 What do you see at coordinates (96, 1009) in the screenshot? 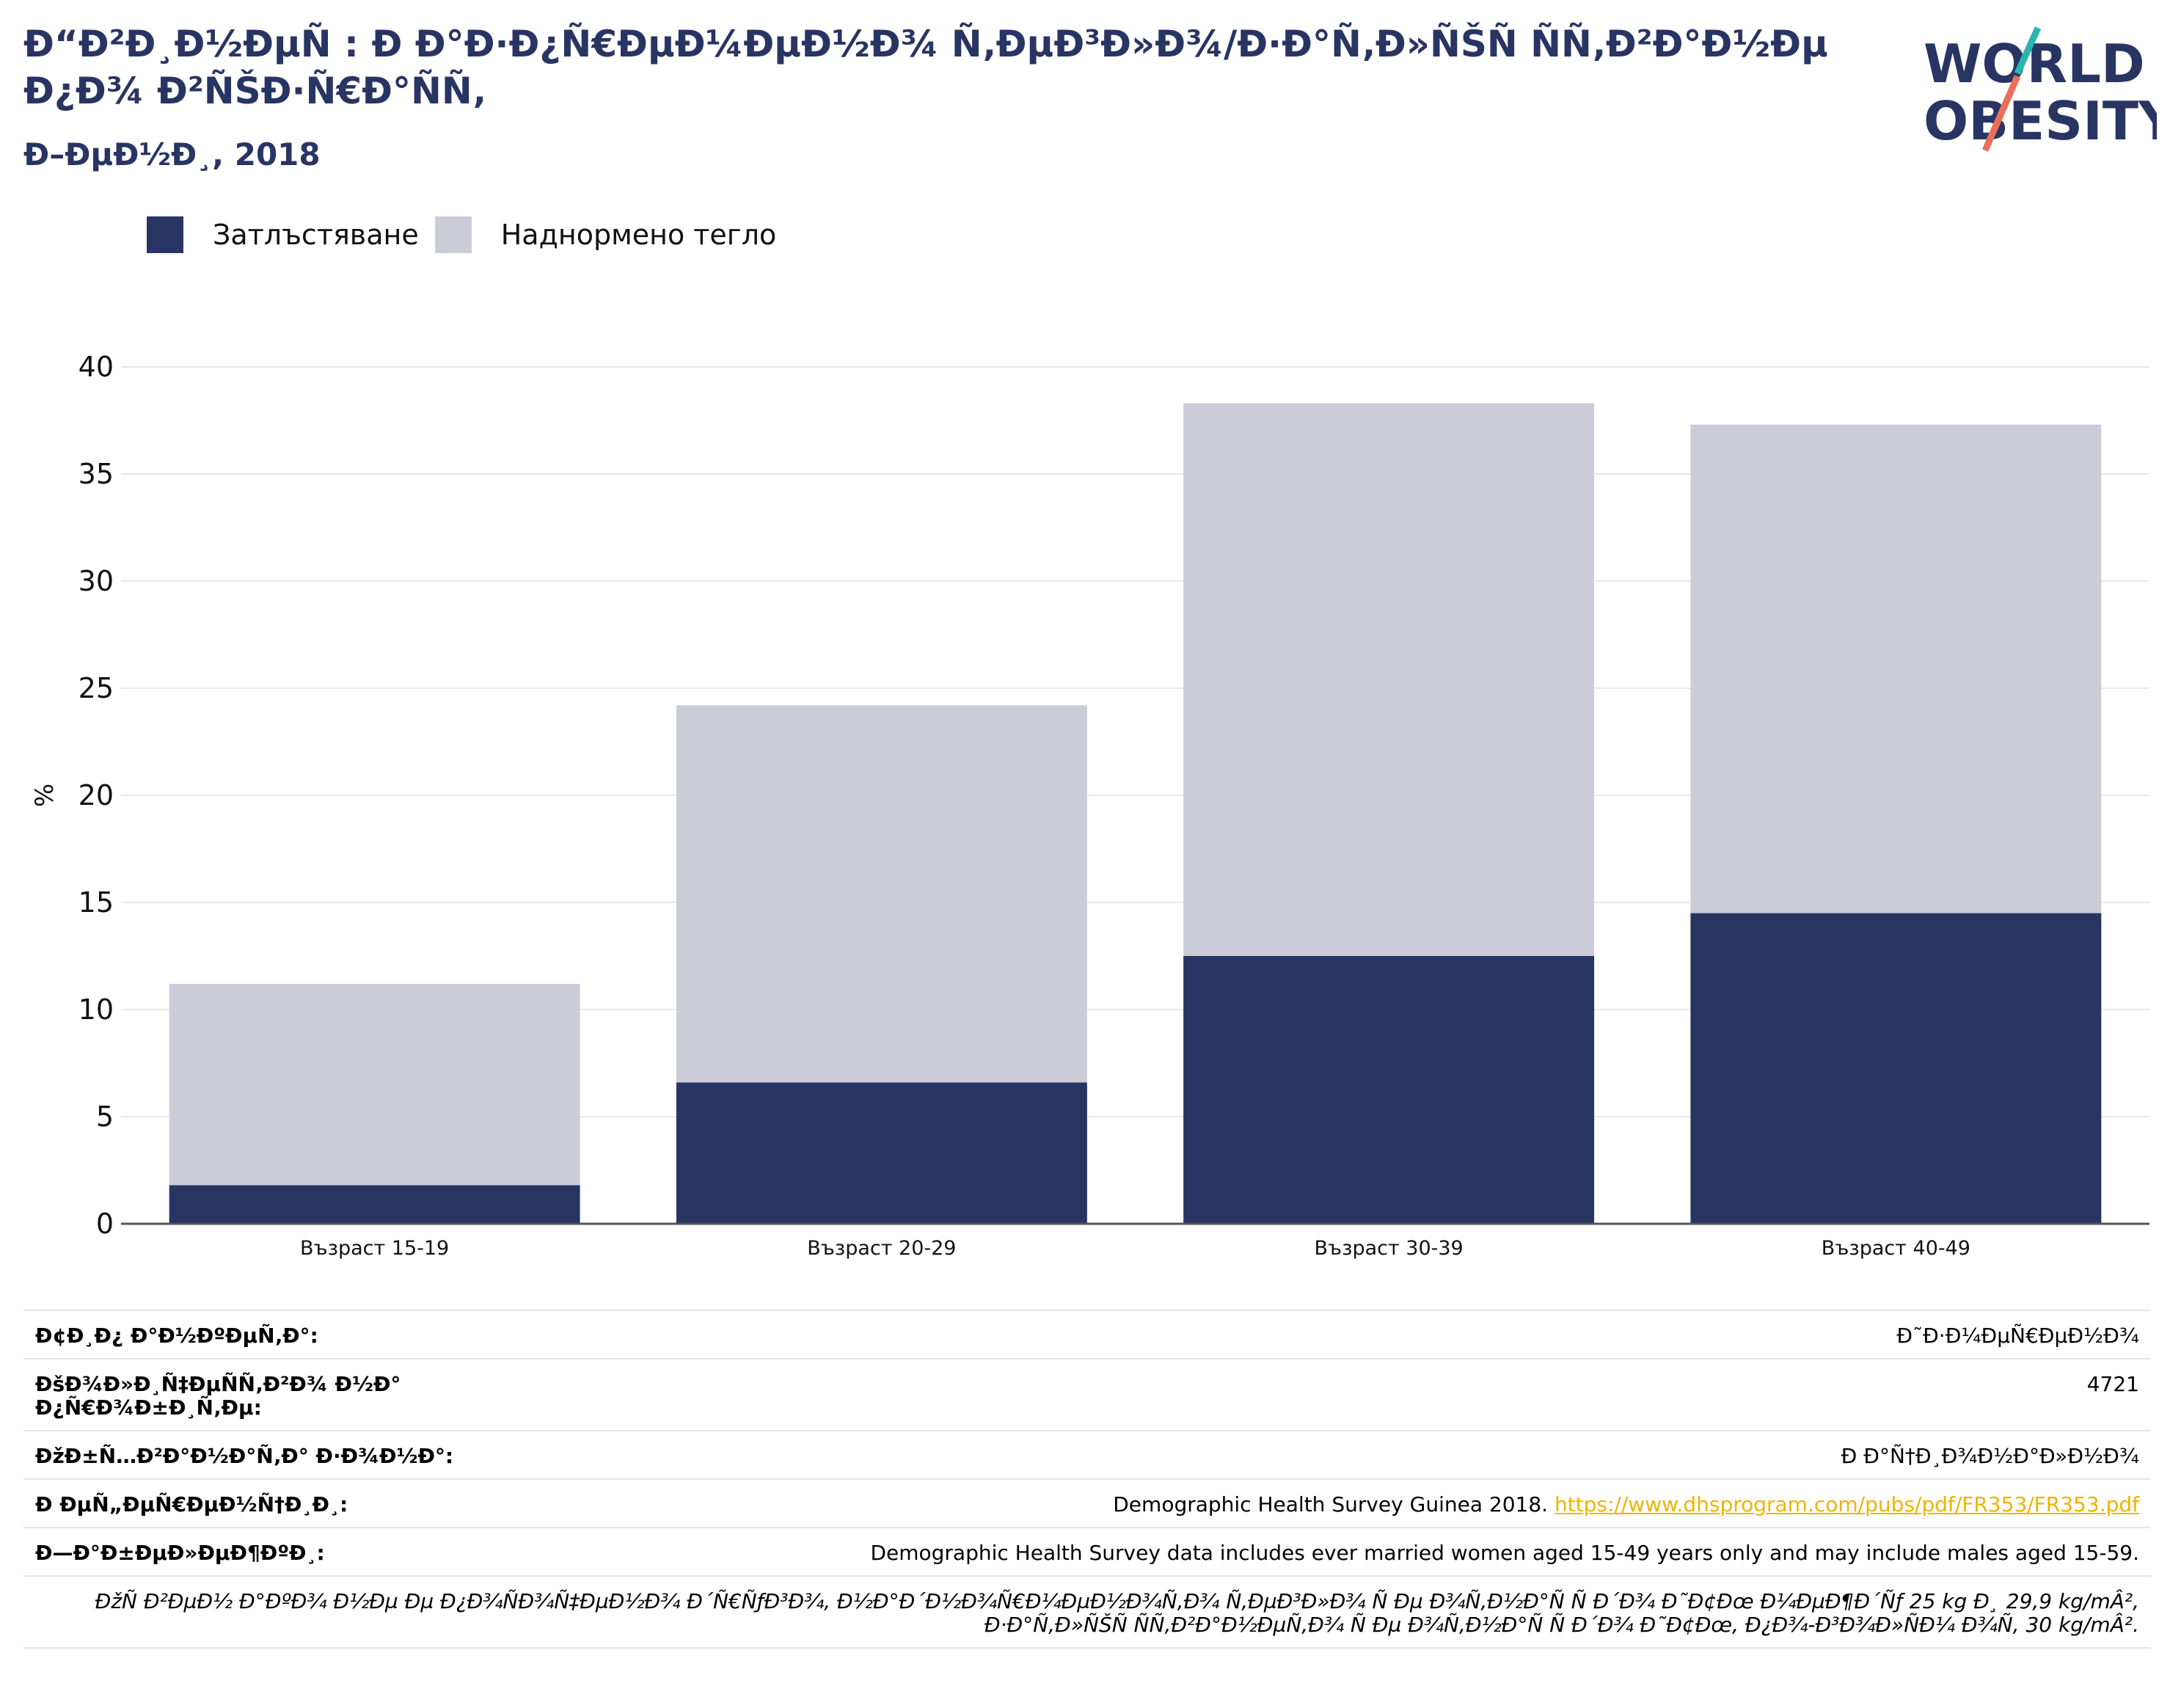
I see `y-tick-label: 10` at bounding box center [96, 1009].